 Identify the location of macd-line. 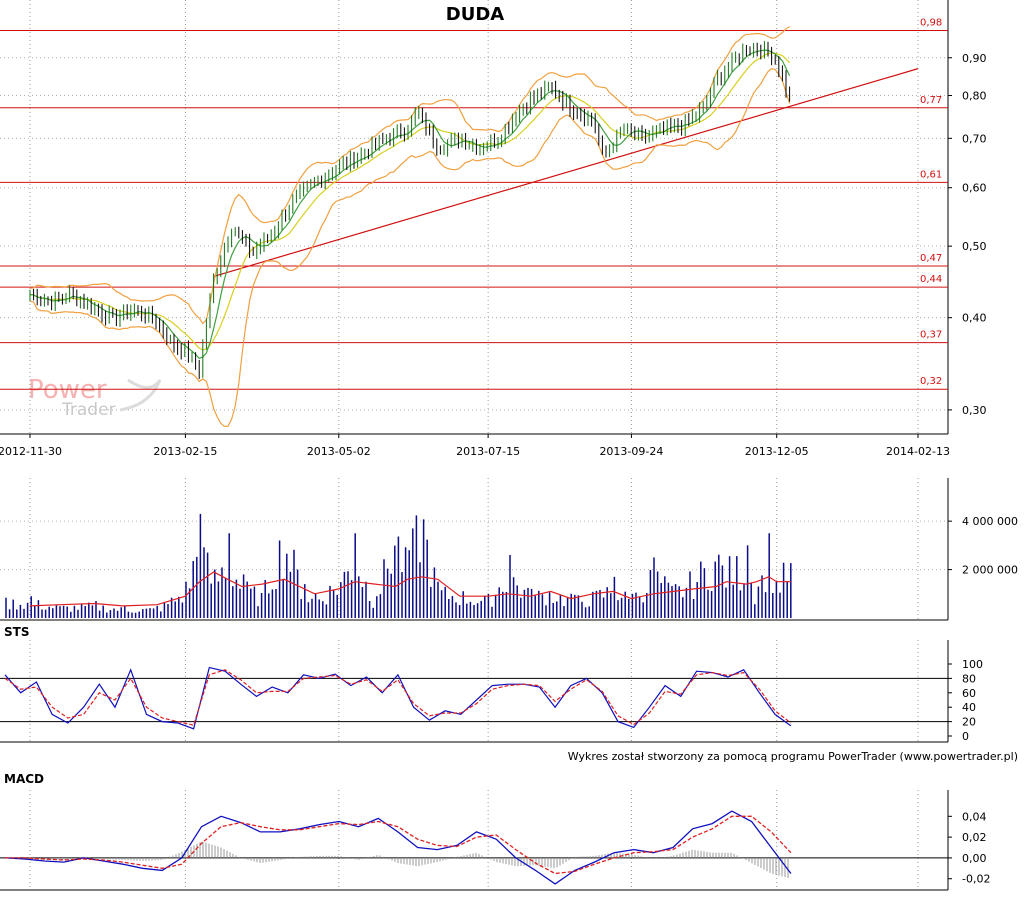
(398, 847).